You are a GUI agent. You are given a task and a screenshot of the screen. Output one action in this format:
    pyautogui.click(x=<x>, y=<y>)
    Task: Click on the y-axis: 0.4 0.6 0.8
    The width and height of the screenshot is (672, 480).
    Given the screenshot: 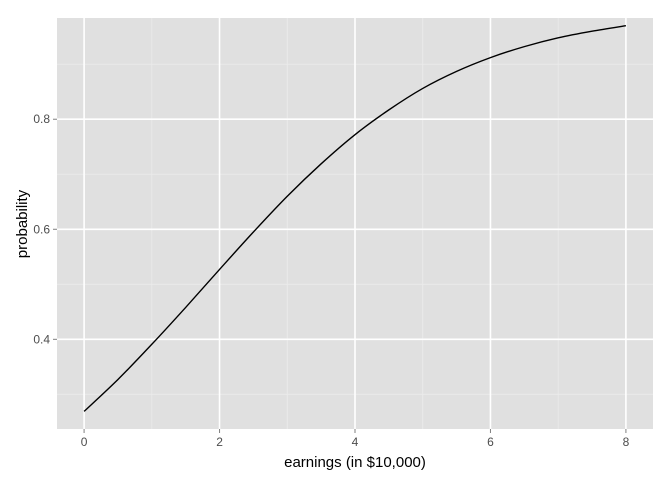 What is the action you would take?
    pyautogui.click(x=45, y=229)
    